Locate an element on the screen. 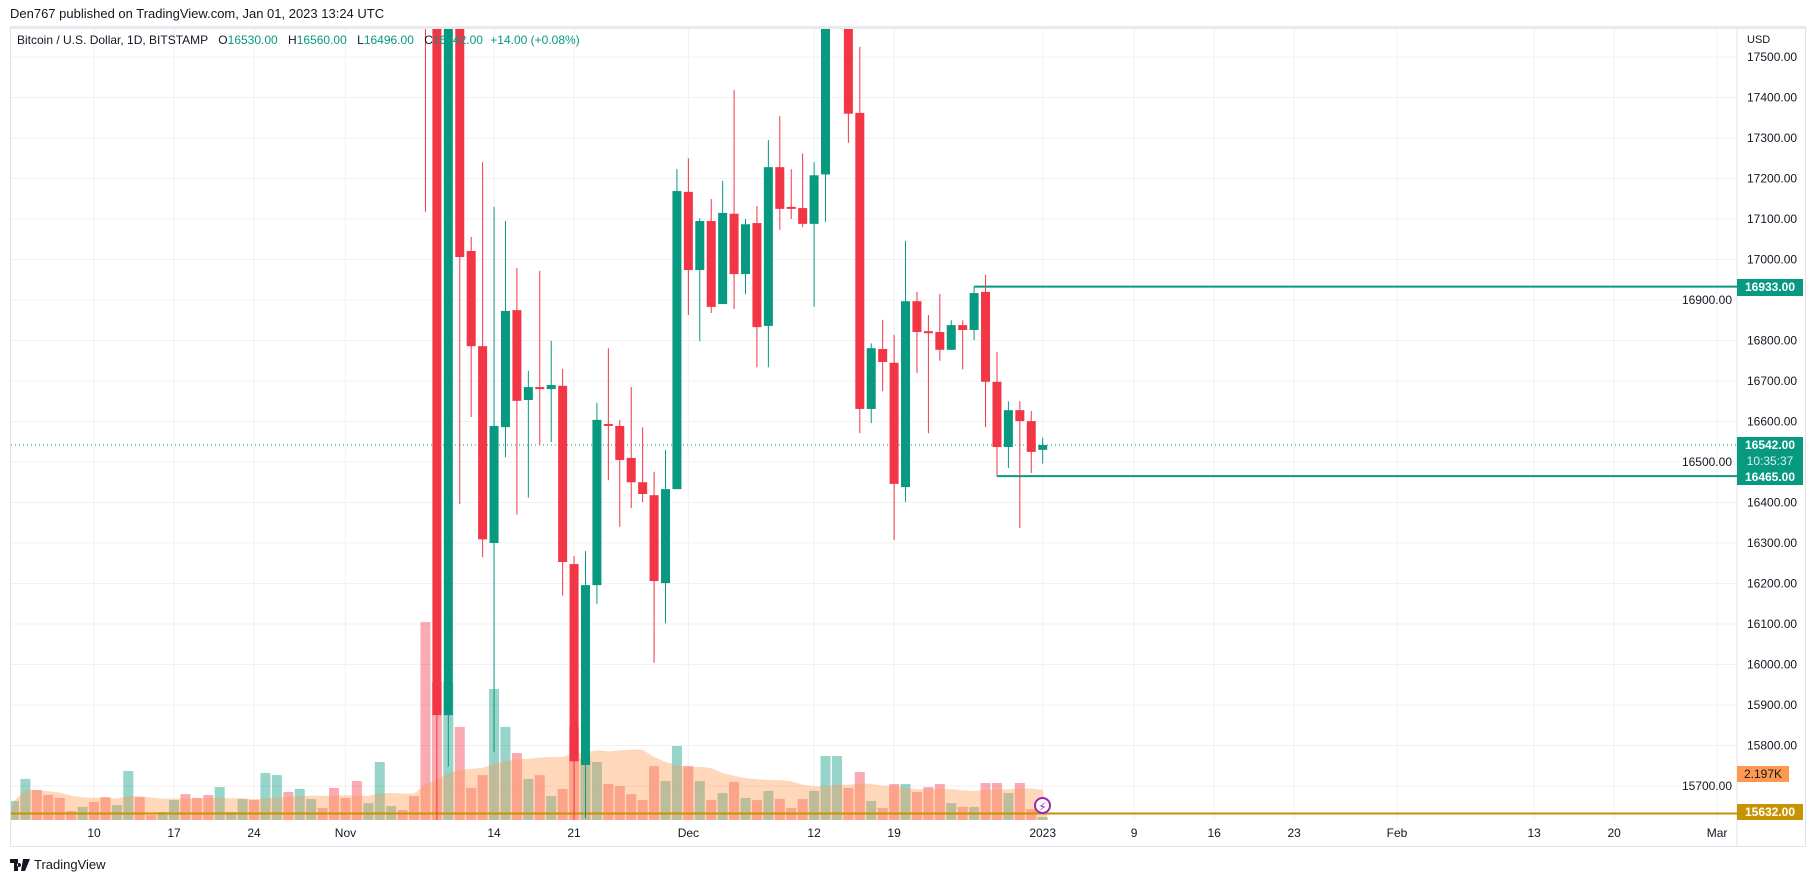  countdown-label: 10:35:37 is located at coordinates (1770, 461).